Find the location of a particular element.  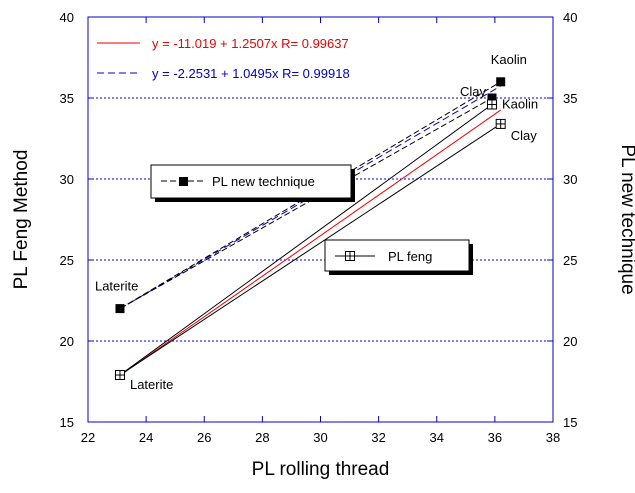

legend-label: PL new technique is located at coordinates (263, 181).